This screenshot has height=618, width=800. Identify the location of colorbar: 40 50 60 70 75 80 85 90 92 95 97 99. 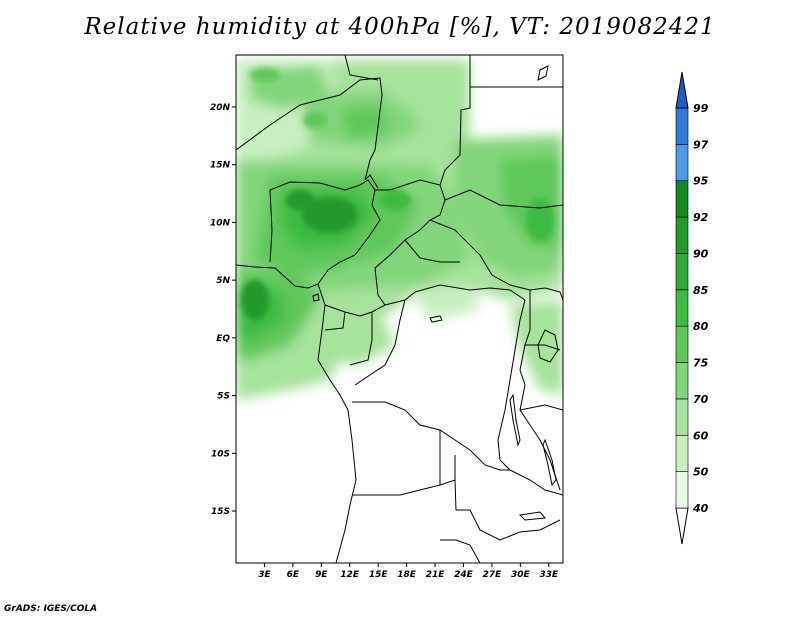
(692, 308).